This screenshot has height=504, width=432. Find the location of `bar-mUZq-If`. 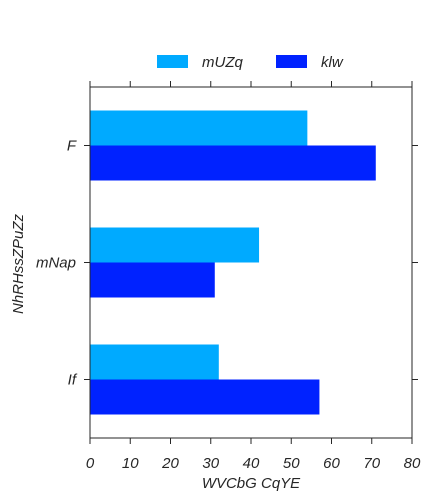

bar-mUZq-If is located at coordinates (154, 362).